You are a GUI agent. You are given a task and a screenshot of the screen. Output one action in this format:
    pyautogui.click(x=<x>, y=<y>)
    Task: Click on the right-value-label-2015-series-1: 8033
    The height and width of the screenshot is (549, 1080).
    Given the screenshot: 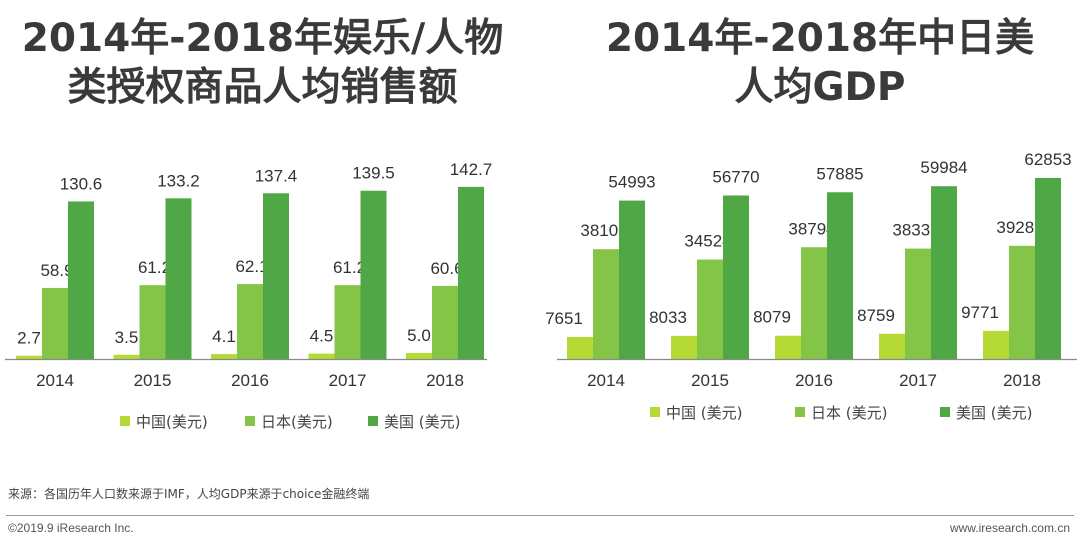 What is the action you would take?
    pyautogui.click(x=668, y=317)
    